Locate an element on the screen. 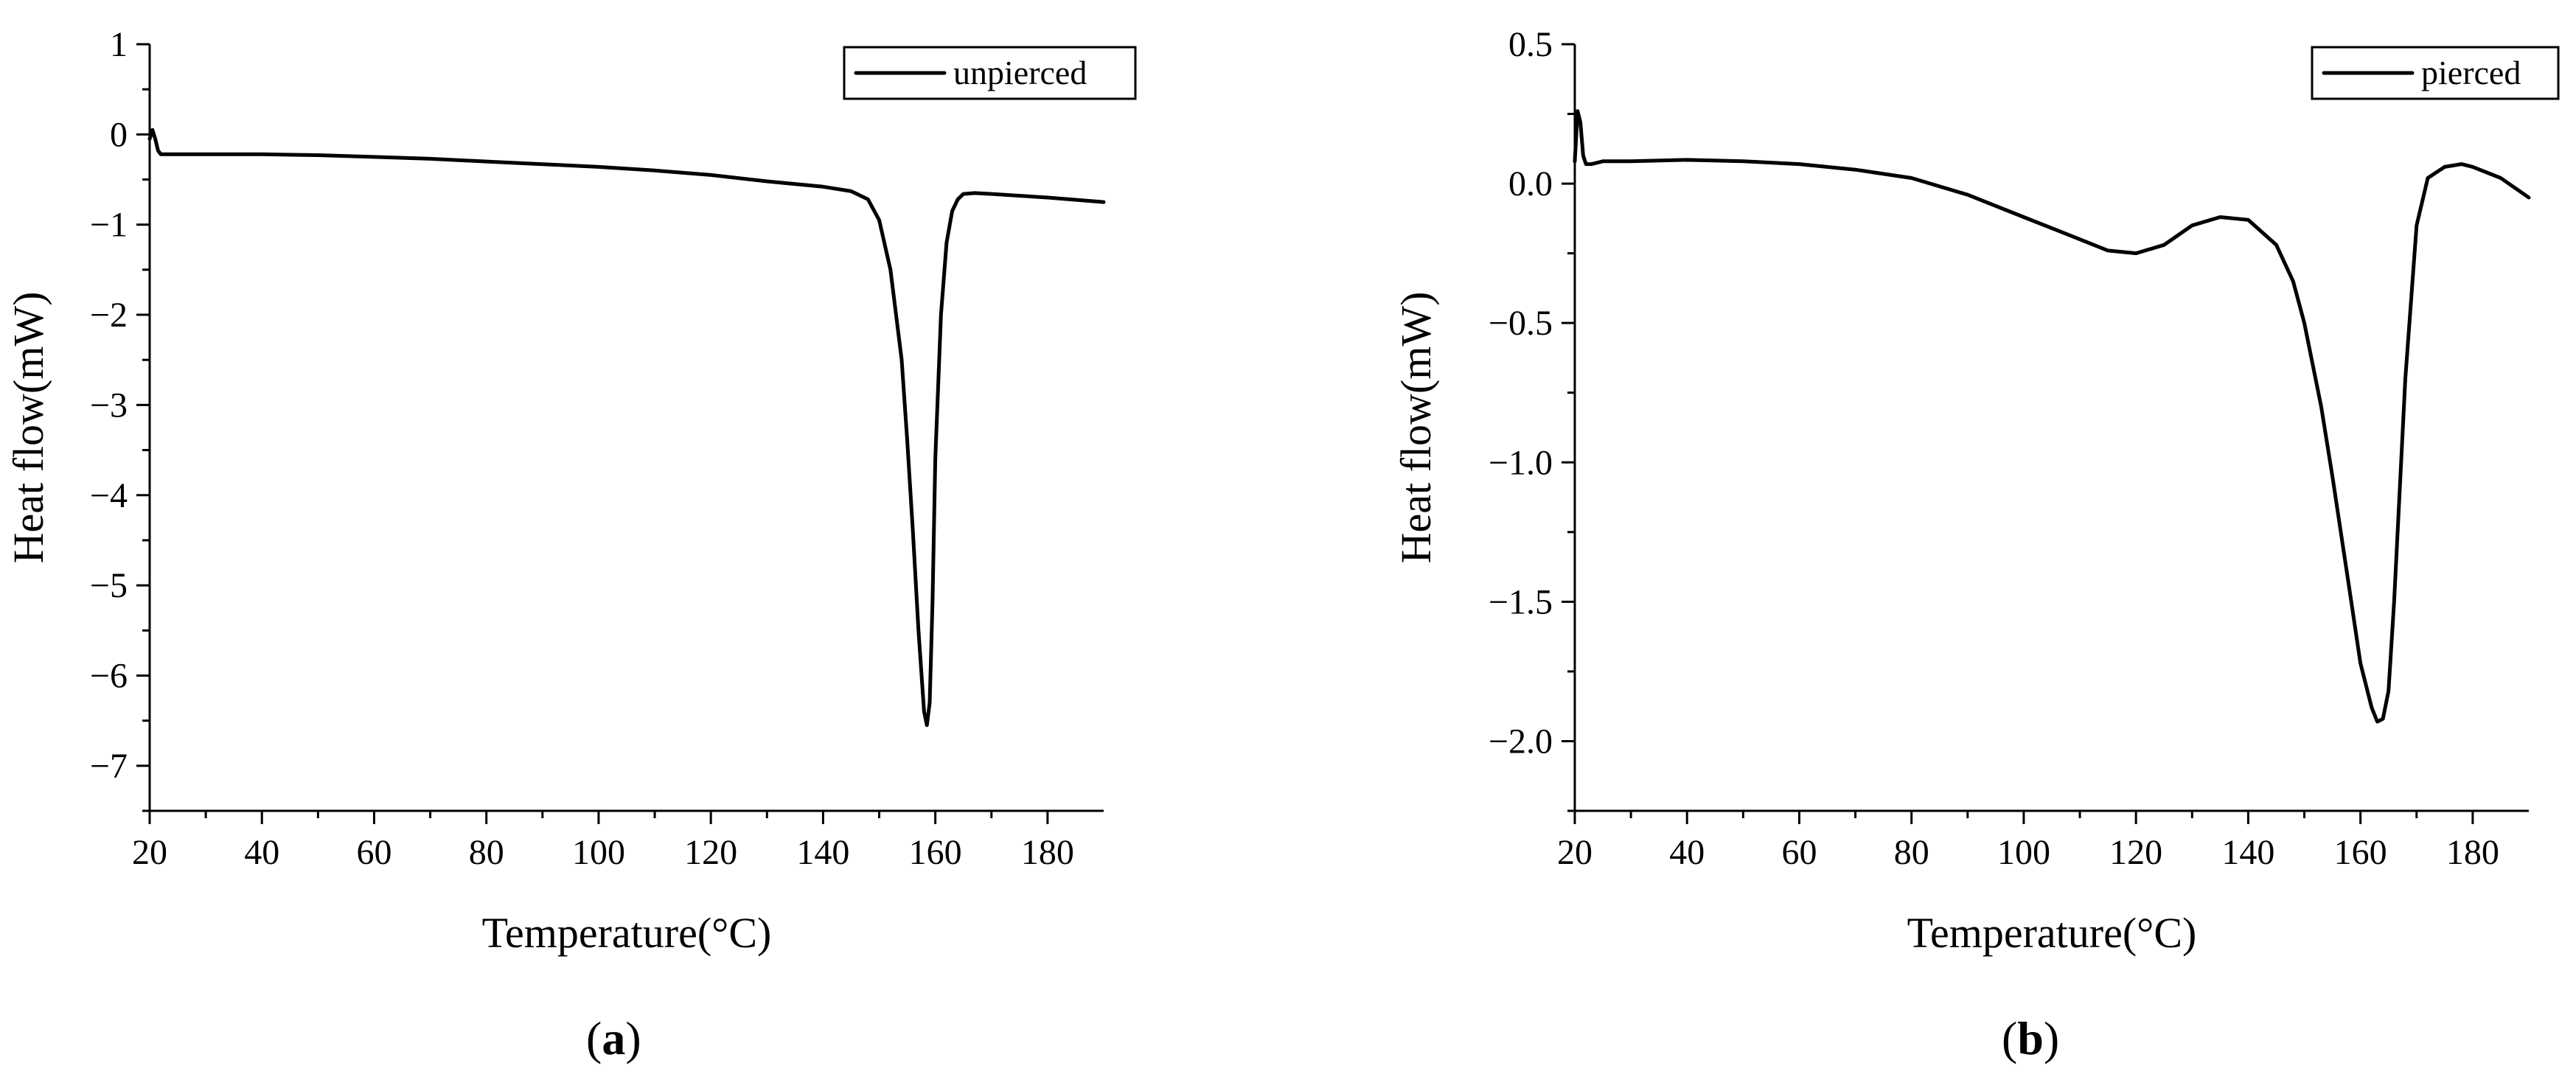 The width and height of the screenshot is (2576, 1074). panel-b-x-tick-label: 20 is located at coordinates (1575, 853).